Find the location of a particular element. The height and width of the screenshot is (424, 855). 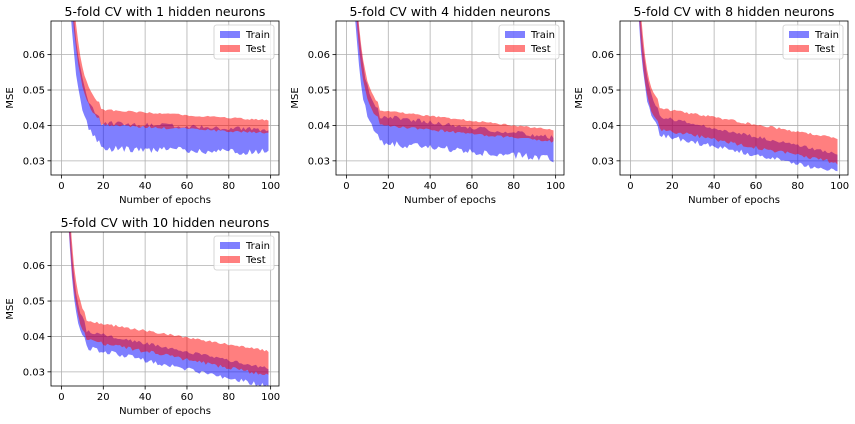

chart-title: 5-fold CV with 8 hidden neurons is located at coordinates (734, 11).